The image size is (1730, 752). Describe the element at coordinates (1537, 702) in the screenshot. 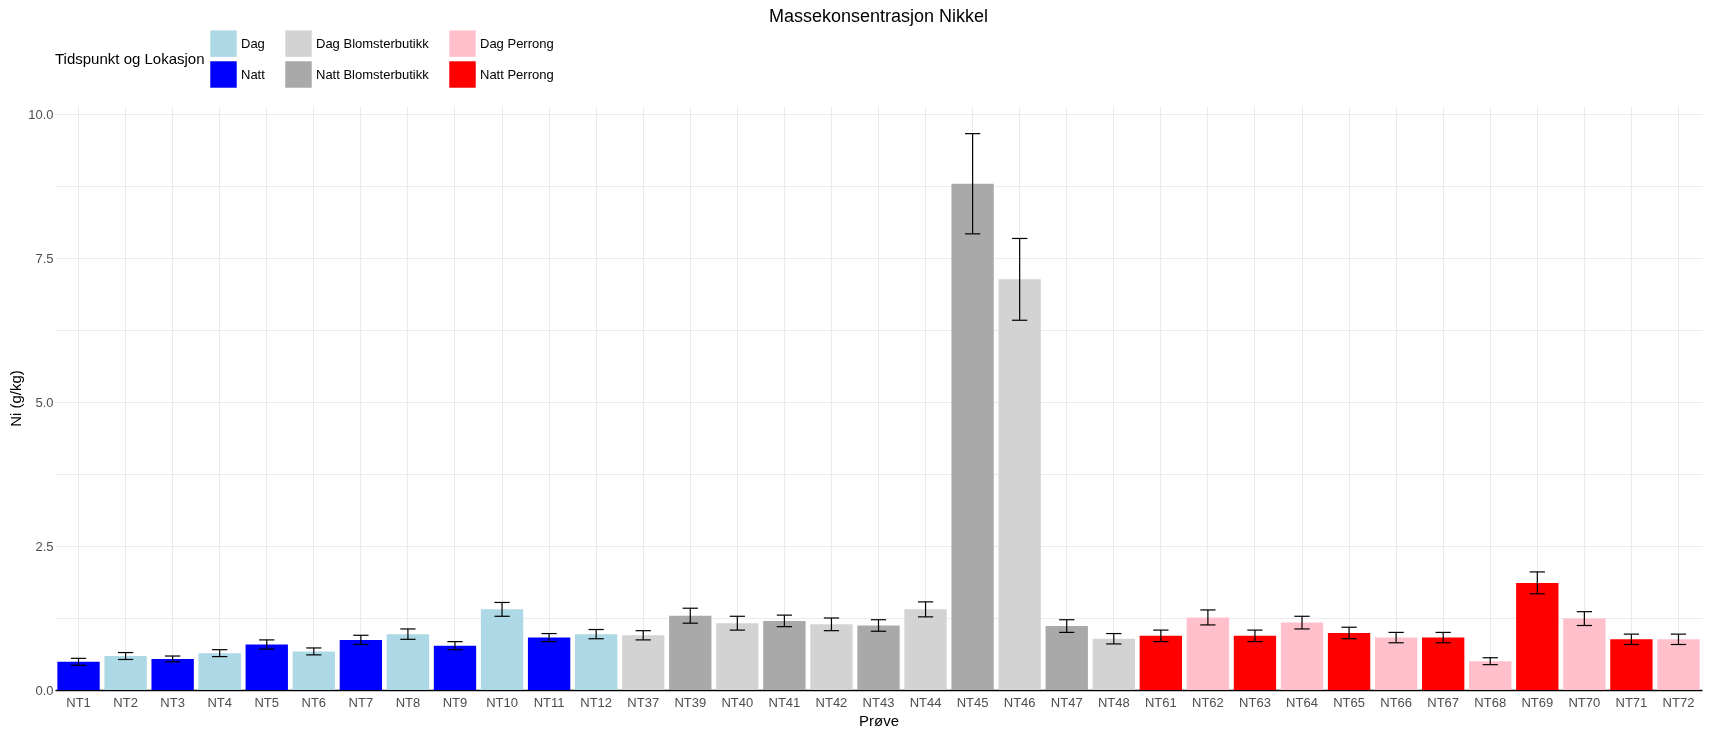

I see `x-tick-label: NT69` at that location.